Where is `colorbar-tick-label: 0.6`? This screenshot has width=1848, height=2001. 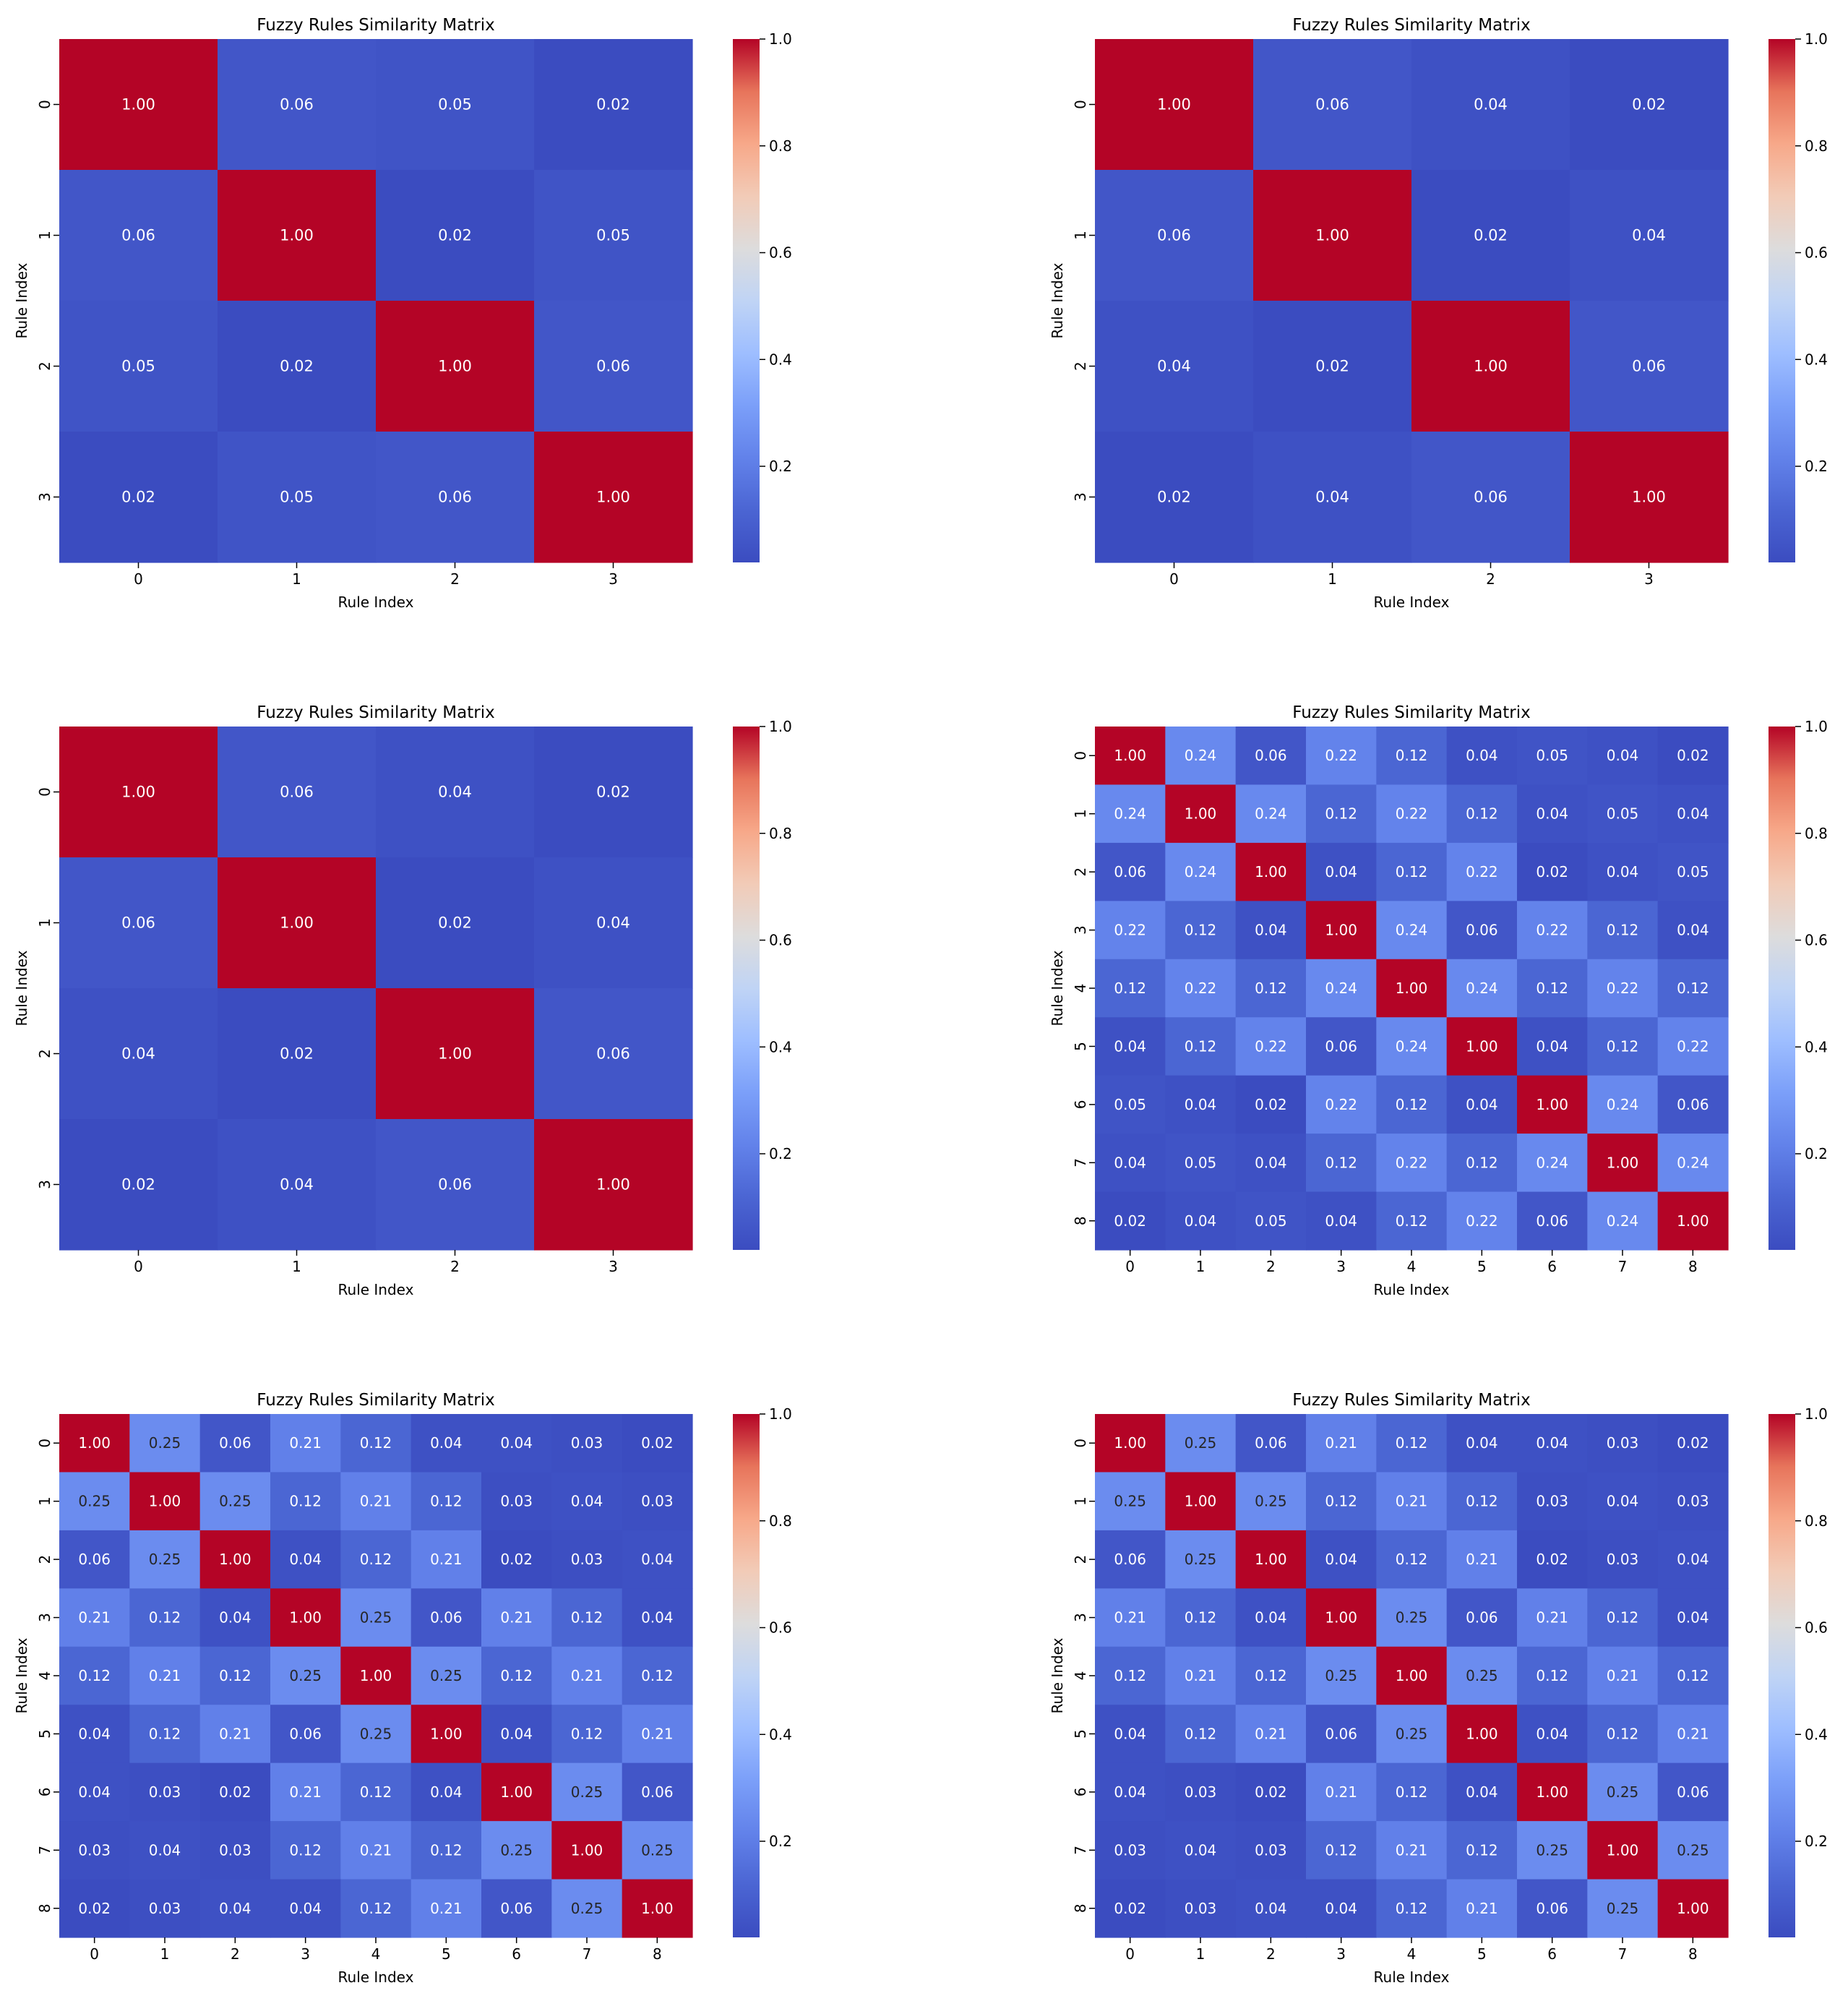
colorbar-tick-label: 0.6 is located at coordinates (1816, 940).